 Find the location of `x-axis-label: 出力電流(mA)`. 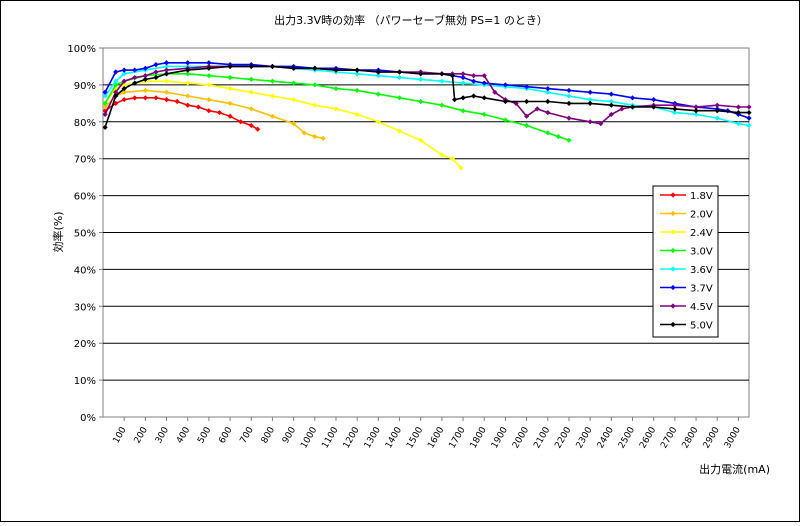

x-axis-label: 出力電流(mA) is located at coordinates (734, 469).